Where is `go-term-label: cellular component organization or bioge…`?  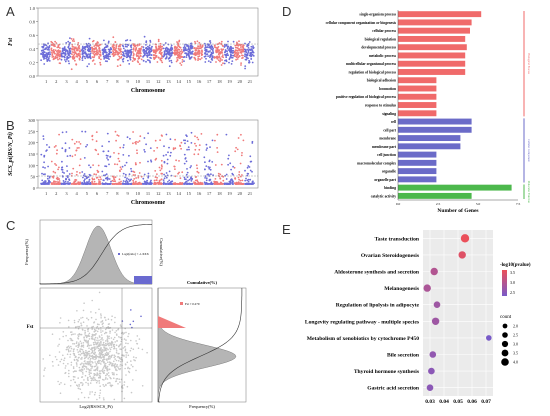
go-term-label: cellular component organization or bioge… is located at coordinates (361, 23).